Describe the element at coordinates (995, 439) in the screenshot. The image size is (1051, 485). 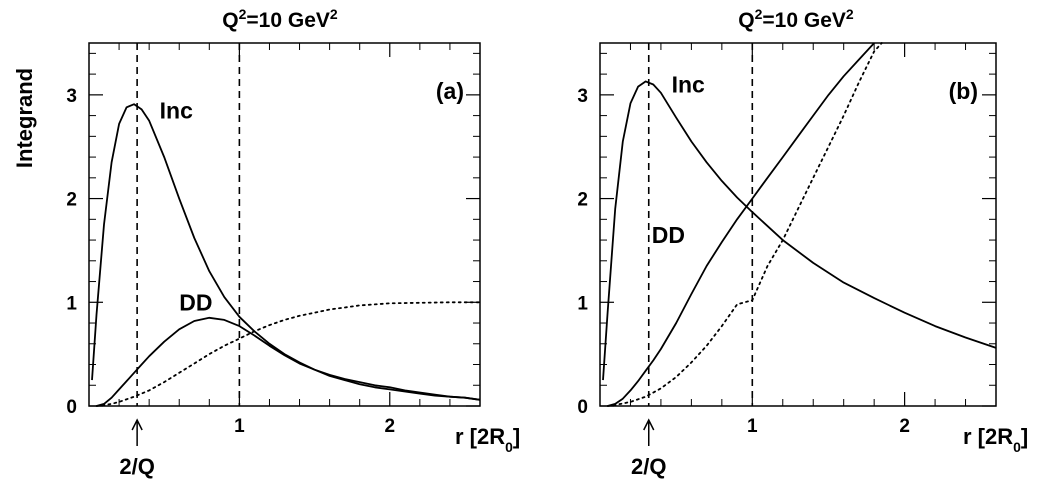
I see `panel-b-x-axis-title: r [2R0]` at that location.